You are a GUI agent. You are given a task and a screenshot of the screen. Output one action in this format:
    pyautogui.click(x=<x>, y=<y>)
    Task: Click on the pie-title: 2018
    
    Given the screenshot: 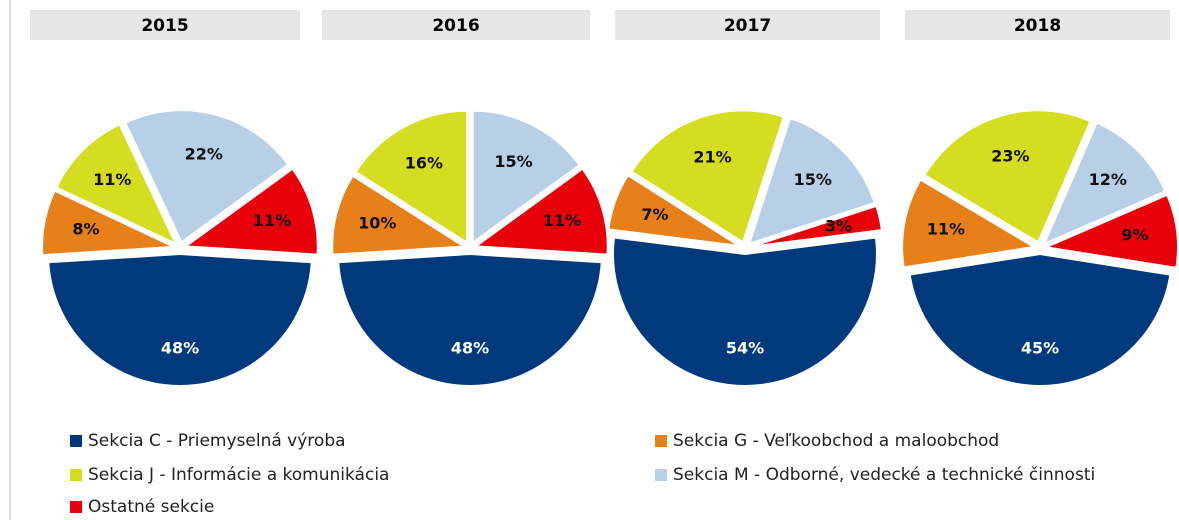 What is the action you would take?
    pyautogui.click(x=1037, y=26)
    